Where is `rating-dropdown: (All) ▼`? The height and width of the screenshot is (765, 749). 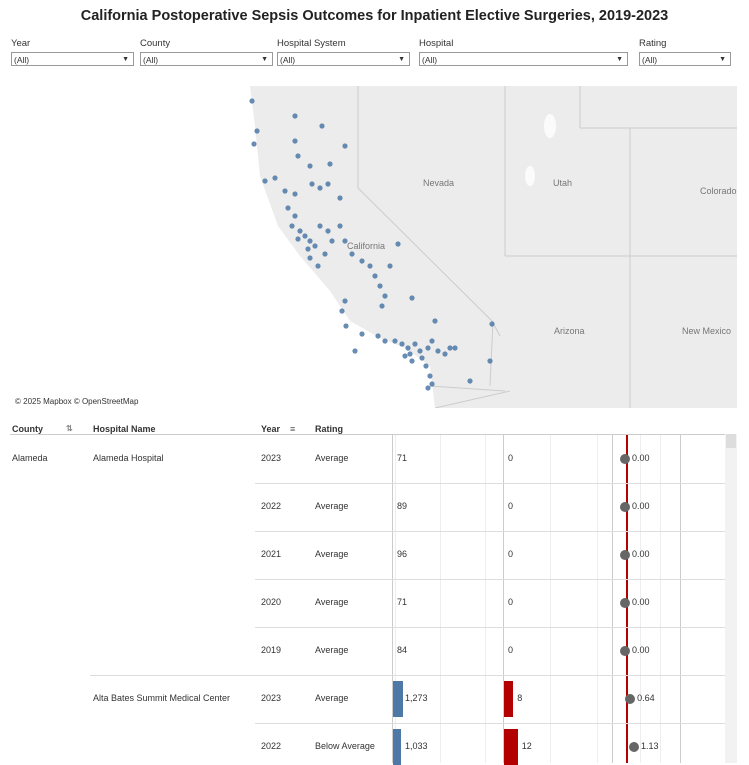
rating-dropdown: (All) ▼ is located at coordinates (685, 59).